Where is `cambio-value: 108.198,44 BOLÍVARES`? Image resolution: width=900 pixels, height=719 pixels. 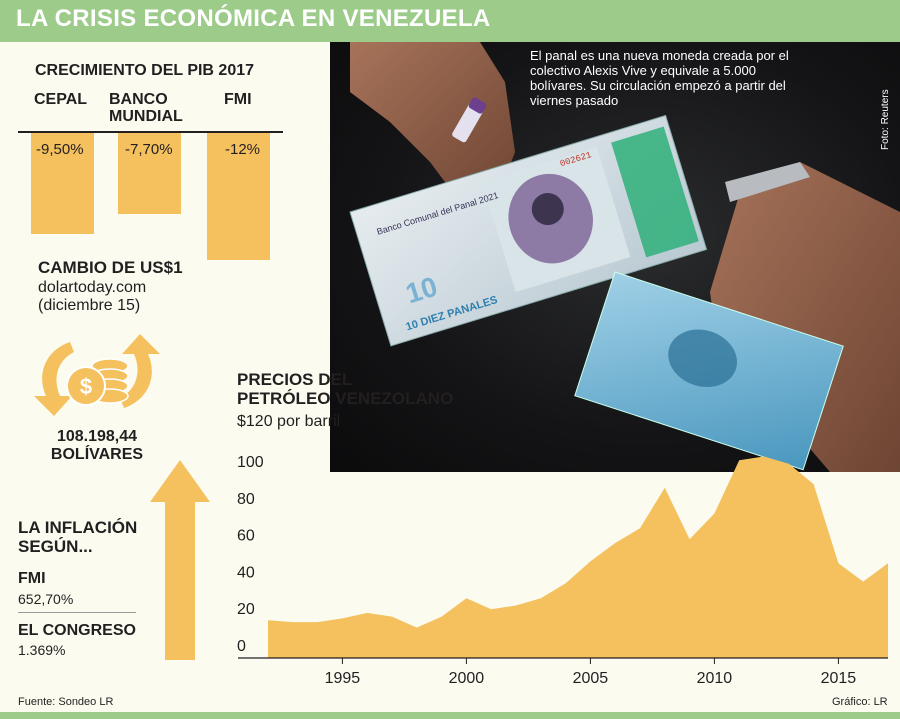
cambio-value: 108.198,44 BOLÍVARES is located at coordinates (97, 446).